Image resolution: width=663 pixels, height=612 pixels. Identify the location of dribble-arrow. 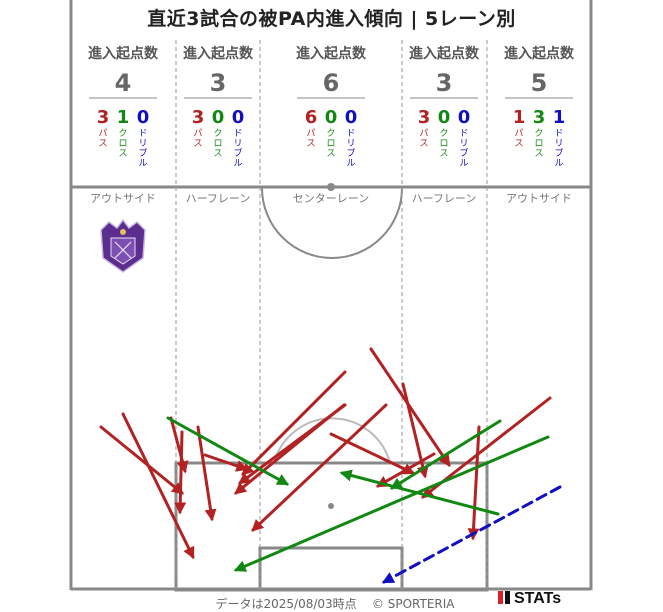
(471, 534).